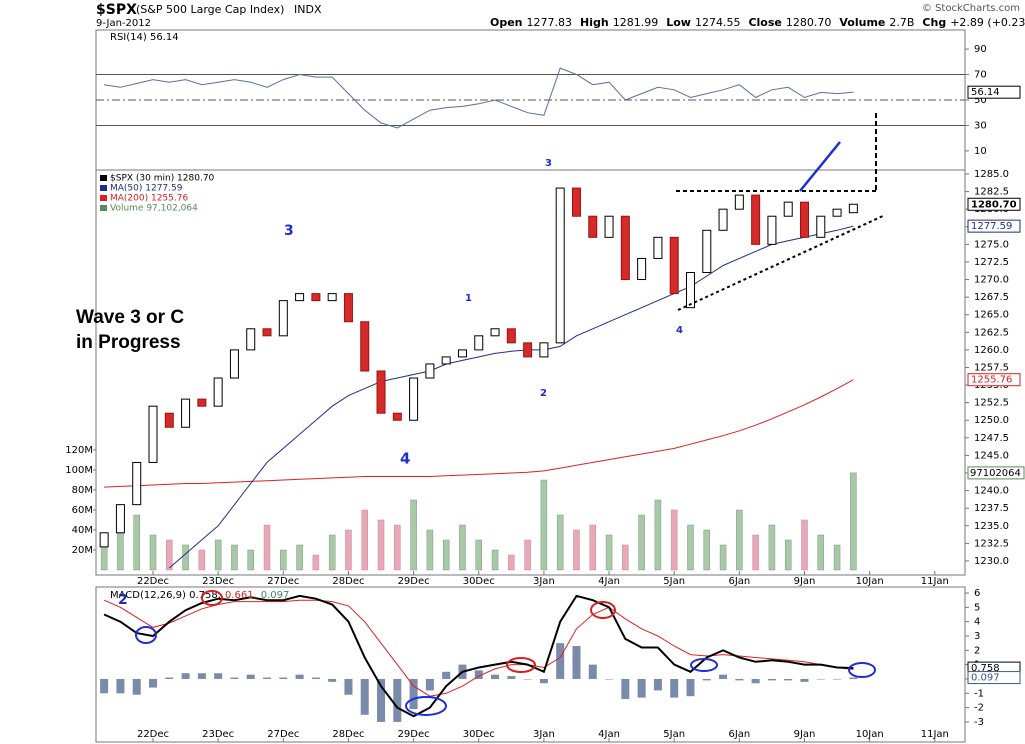 The image size is (1025, 744). I want to click on y-tick-label: 1282.5, so click(991, 192).